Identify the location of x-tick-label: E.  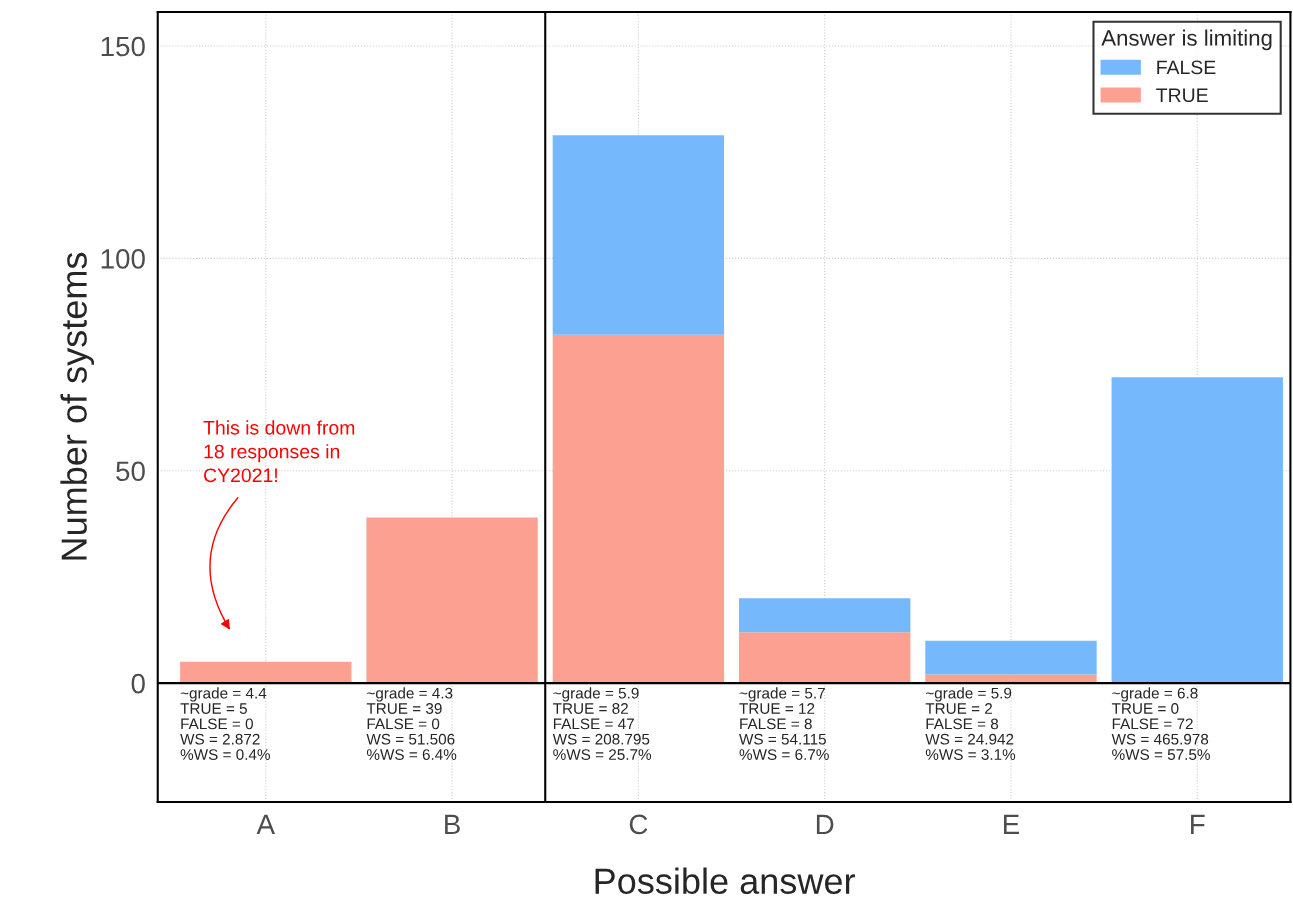
(1011, 824).